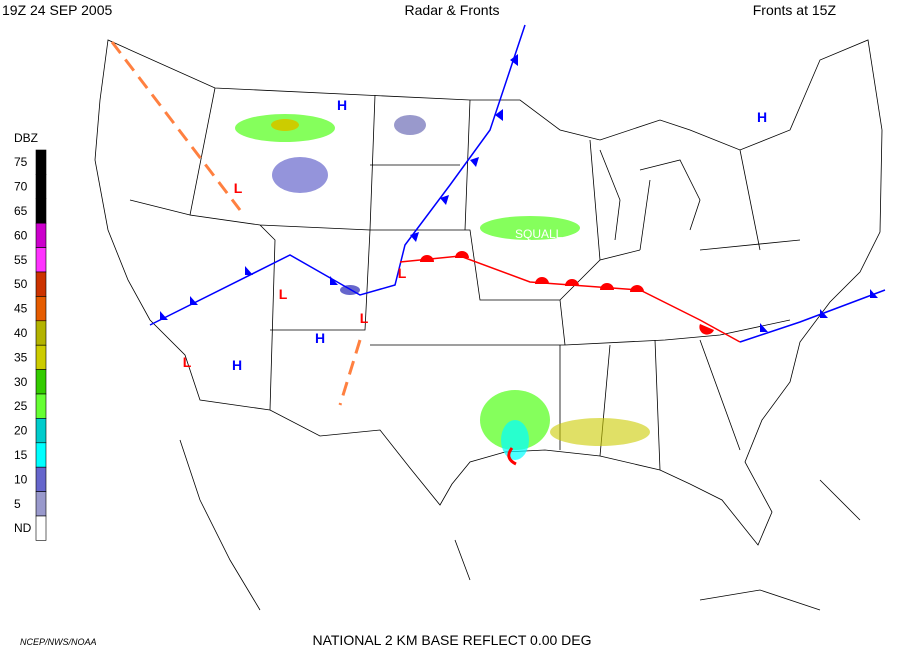 The height and width of the screenshot is (650, 900). I want to click on legend-label: 15, so click(21, 455).